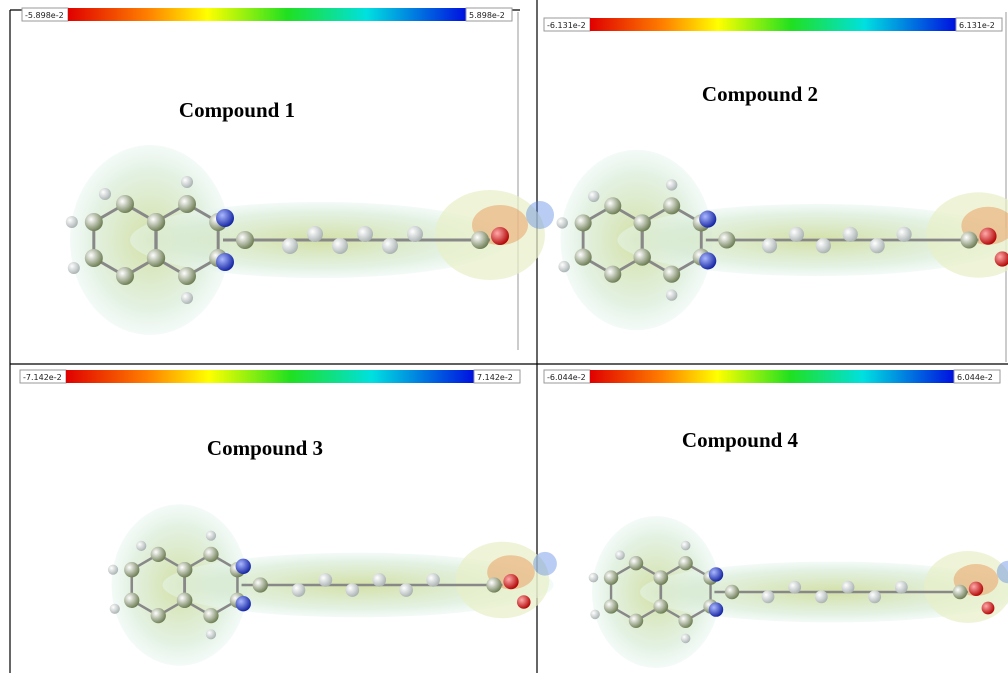  I want to click on scale-max-label: 7.142e-2, so click(495, 377).